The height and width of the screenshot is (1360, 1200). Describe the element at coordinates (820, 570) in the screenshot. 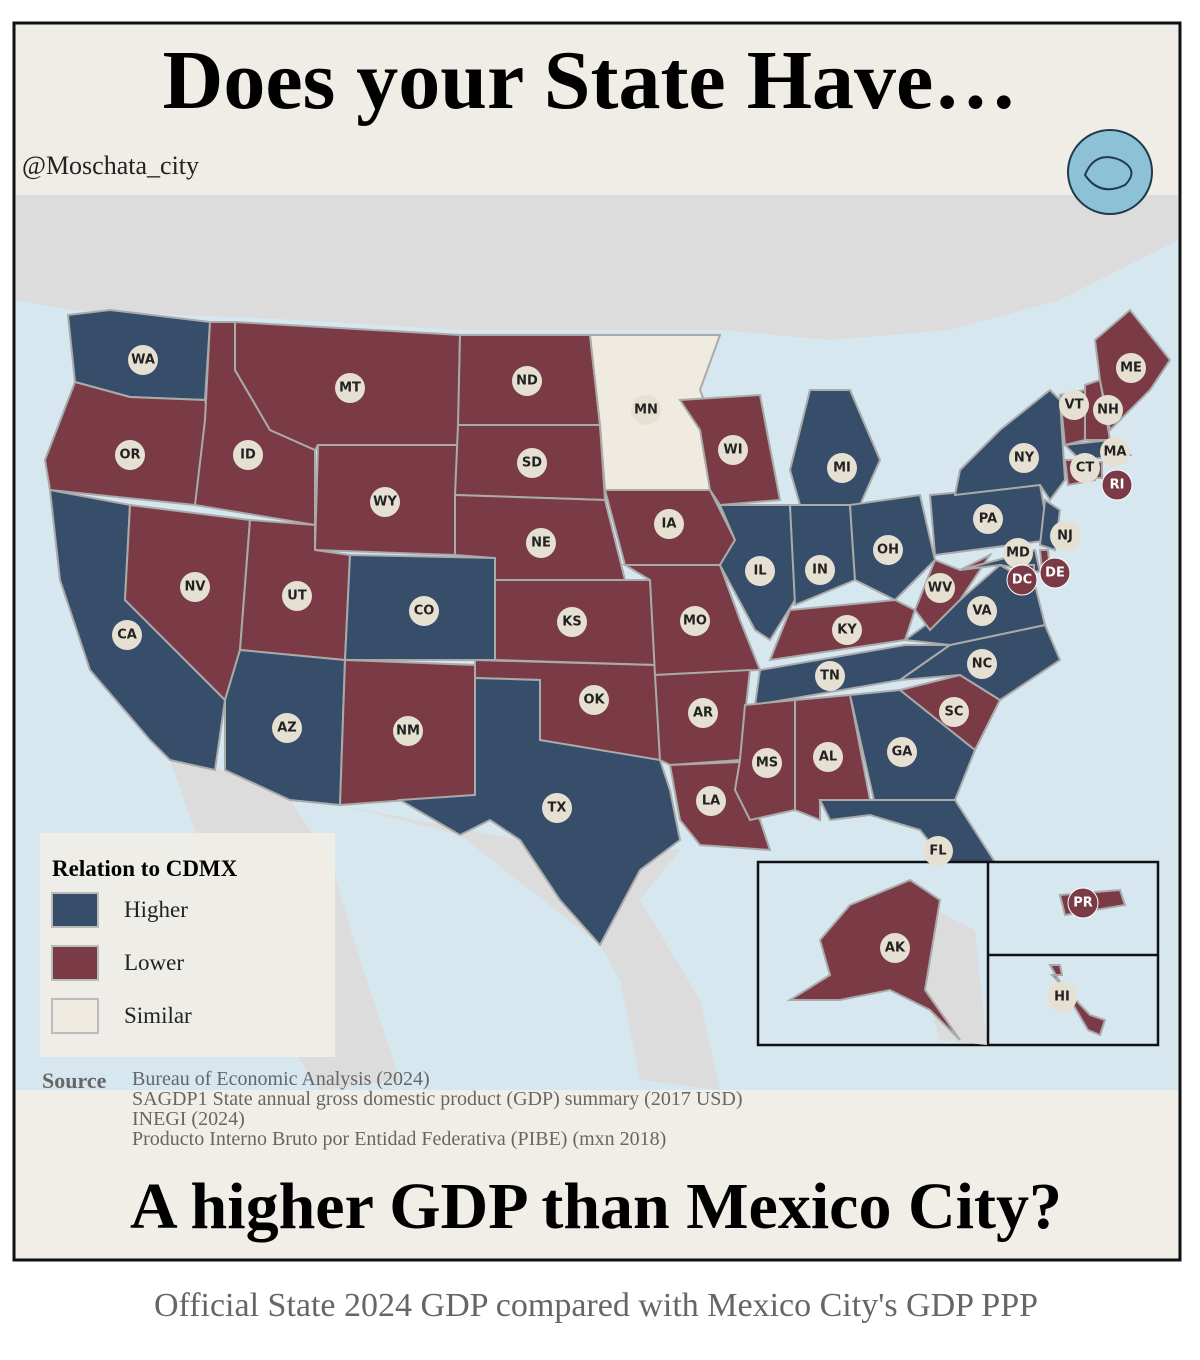

I see `state-label: IN` at that location.